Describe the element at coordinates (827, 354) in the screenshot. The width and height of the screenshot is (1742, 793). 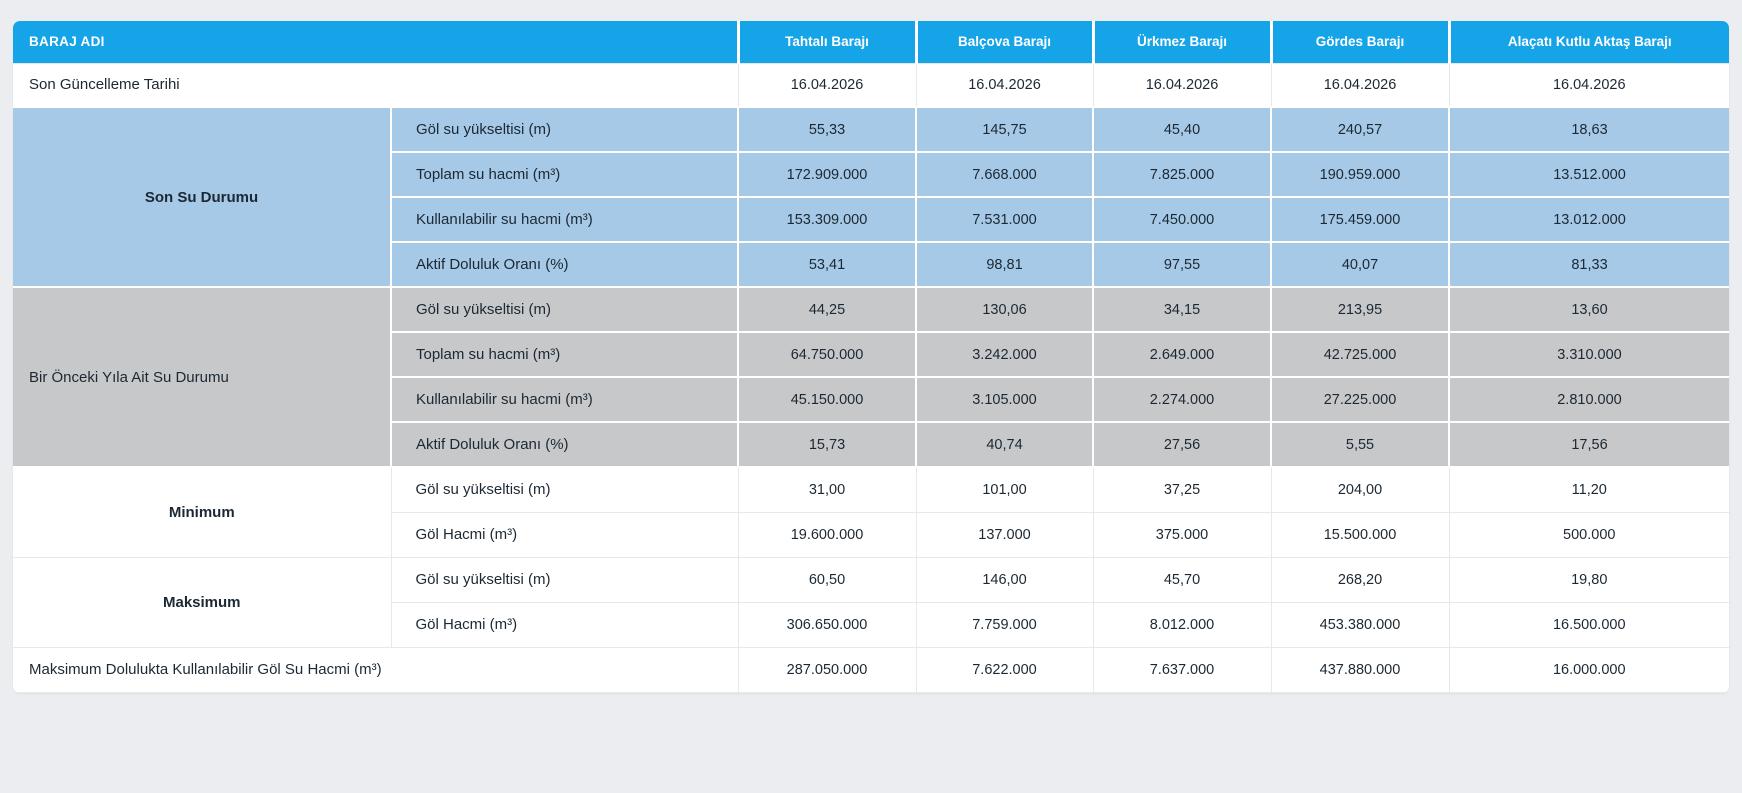
I see `cell-value: 64.750.000` at that location.